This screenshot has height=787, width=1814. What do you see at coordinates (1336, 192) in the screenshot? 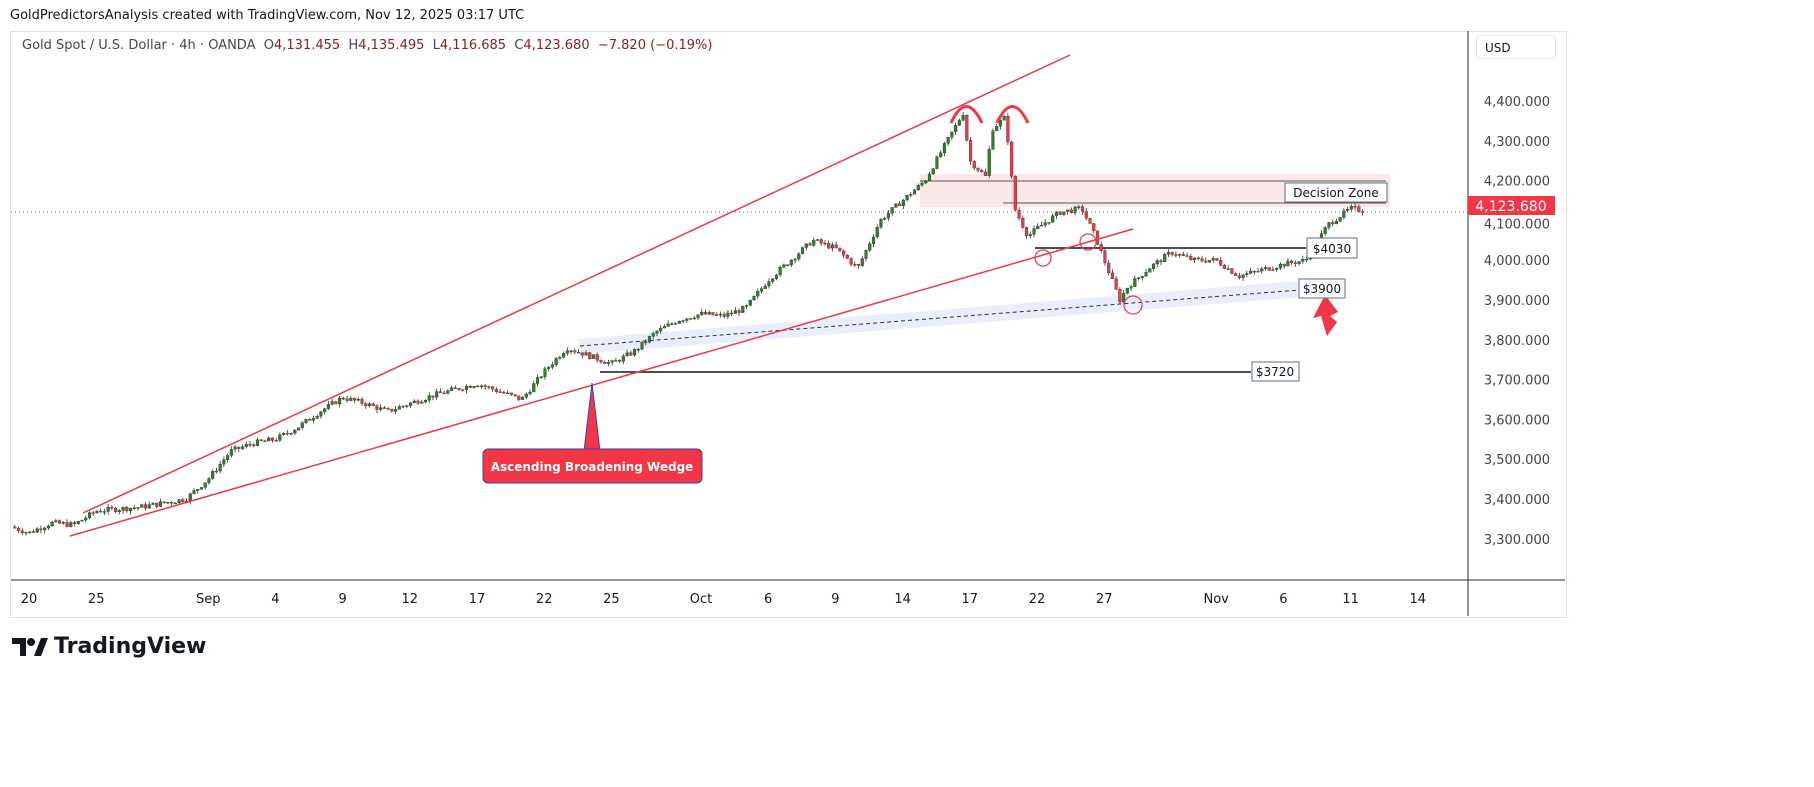
I see `decision-zone-label-box` at bounding box center [1336, 192].